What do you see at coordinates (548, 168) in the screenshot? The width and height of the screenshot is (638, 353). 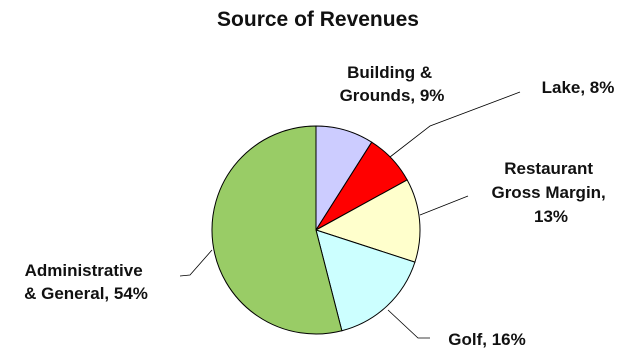 I see `slice-label-restaurant-line1: Restaurant` at bounding box center [548, 168].